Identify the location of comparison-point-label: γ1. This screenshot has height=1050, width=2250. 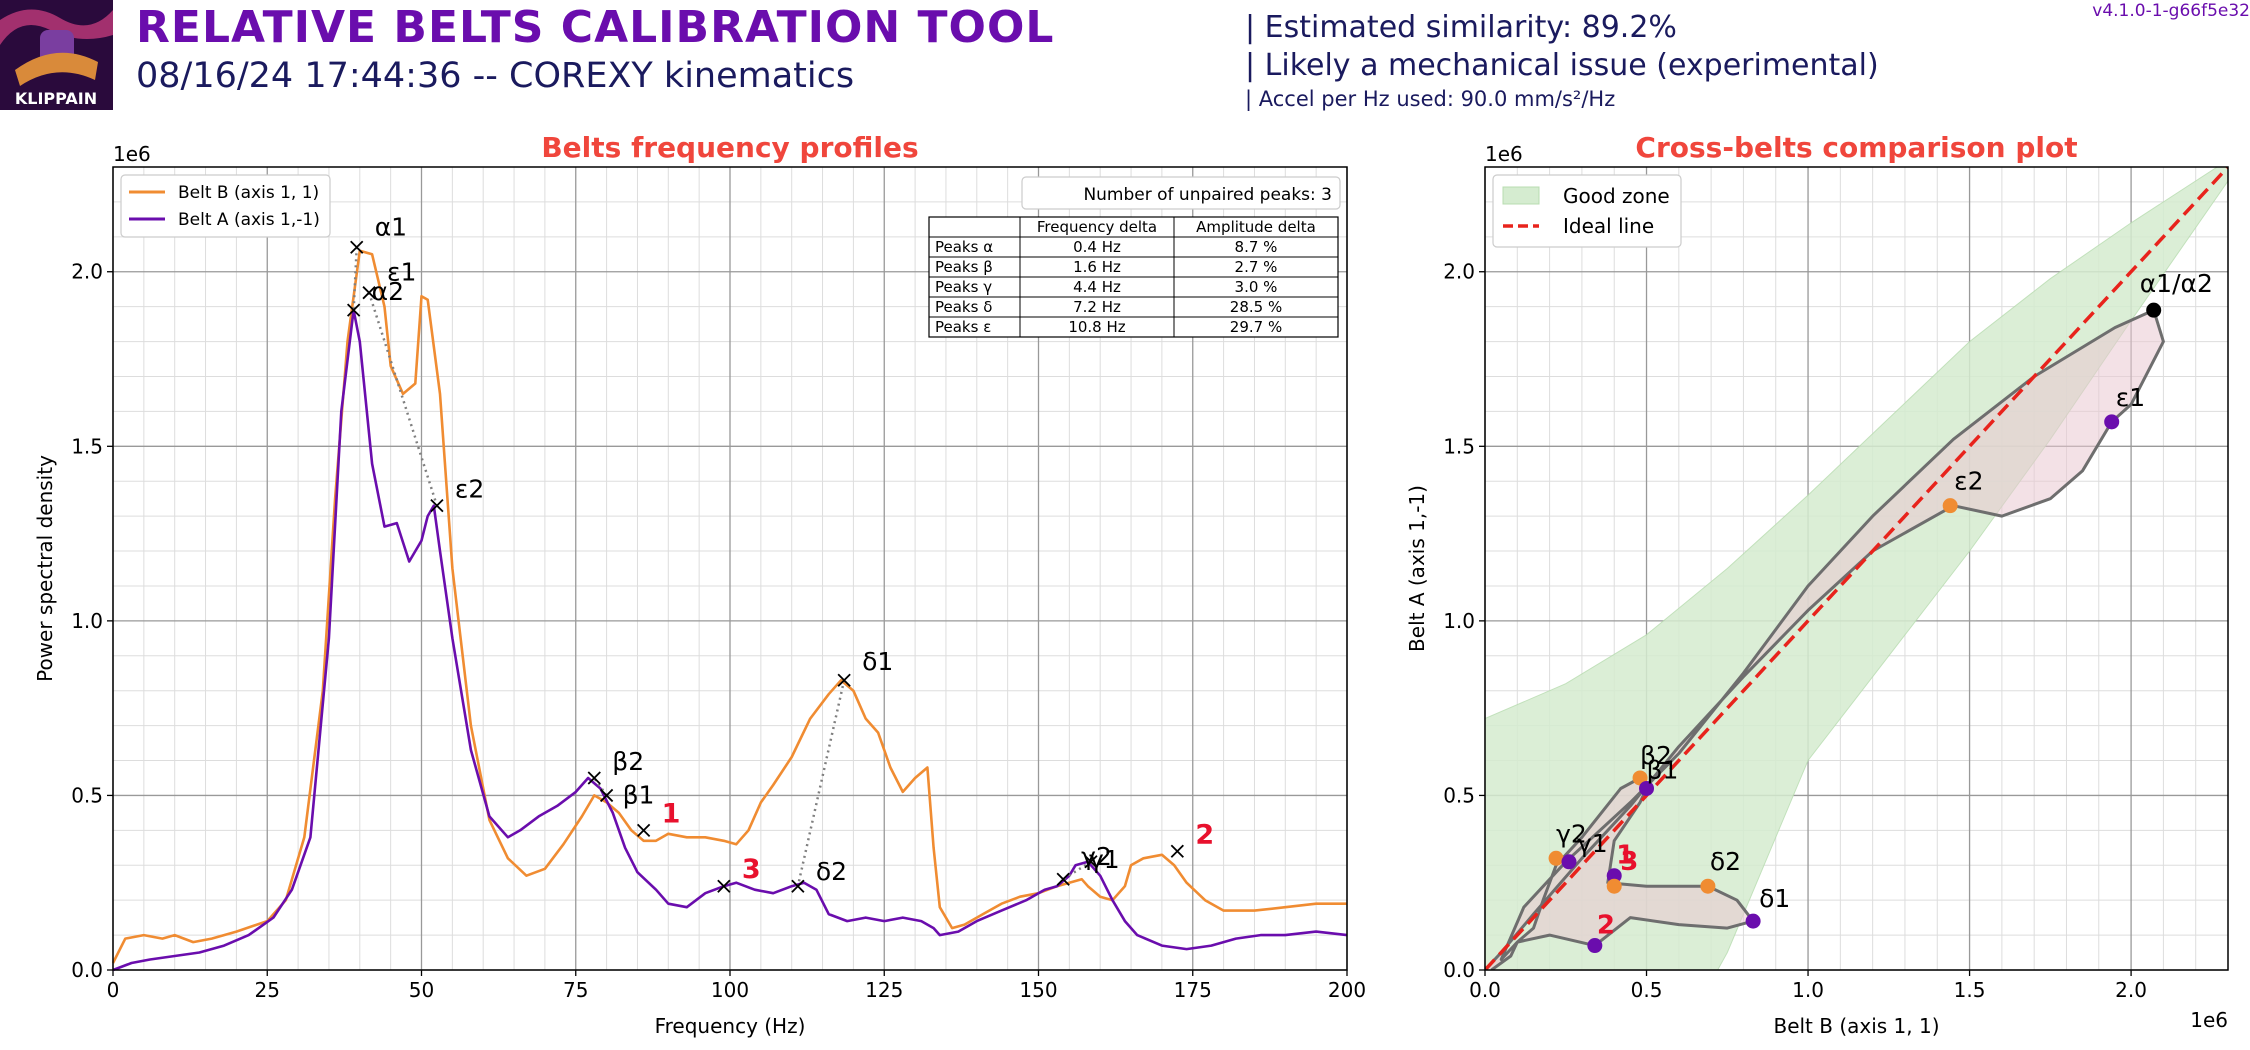
(1592, 843).